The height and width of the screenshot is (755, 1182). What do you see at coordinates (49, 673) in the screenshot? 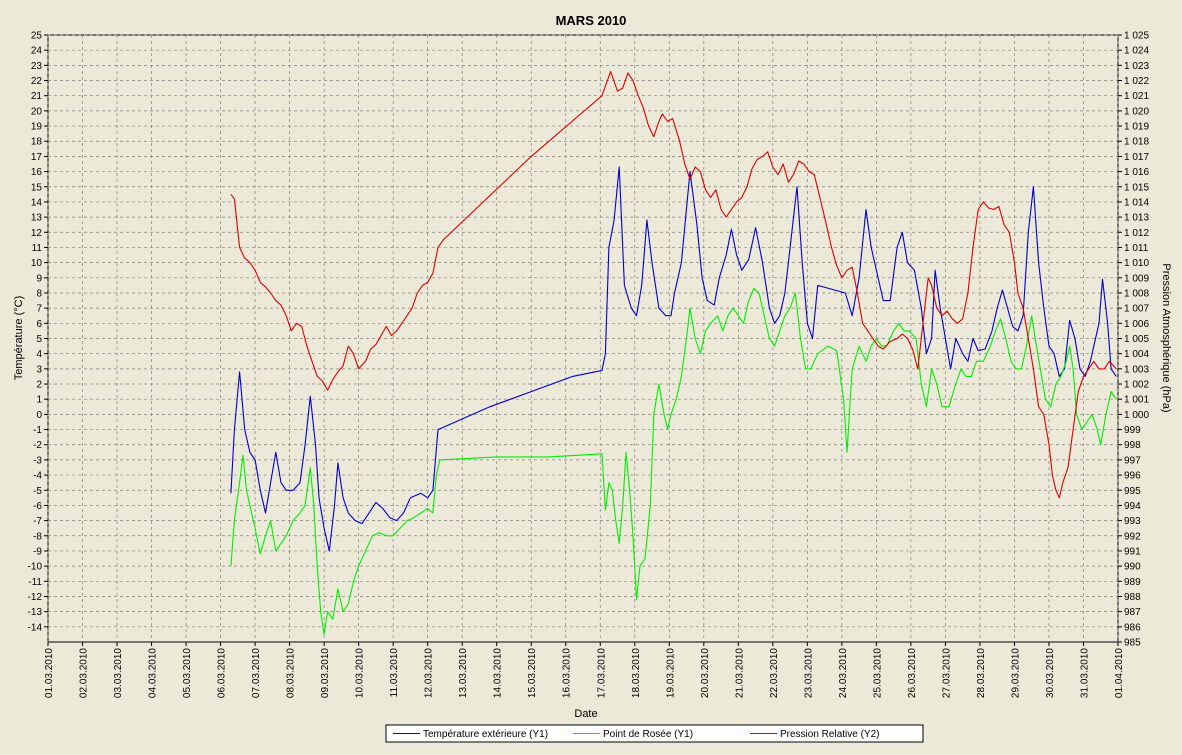
I see `x-tick-label: 01.03.2010` at bounding box center [49, 673].